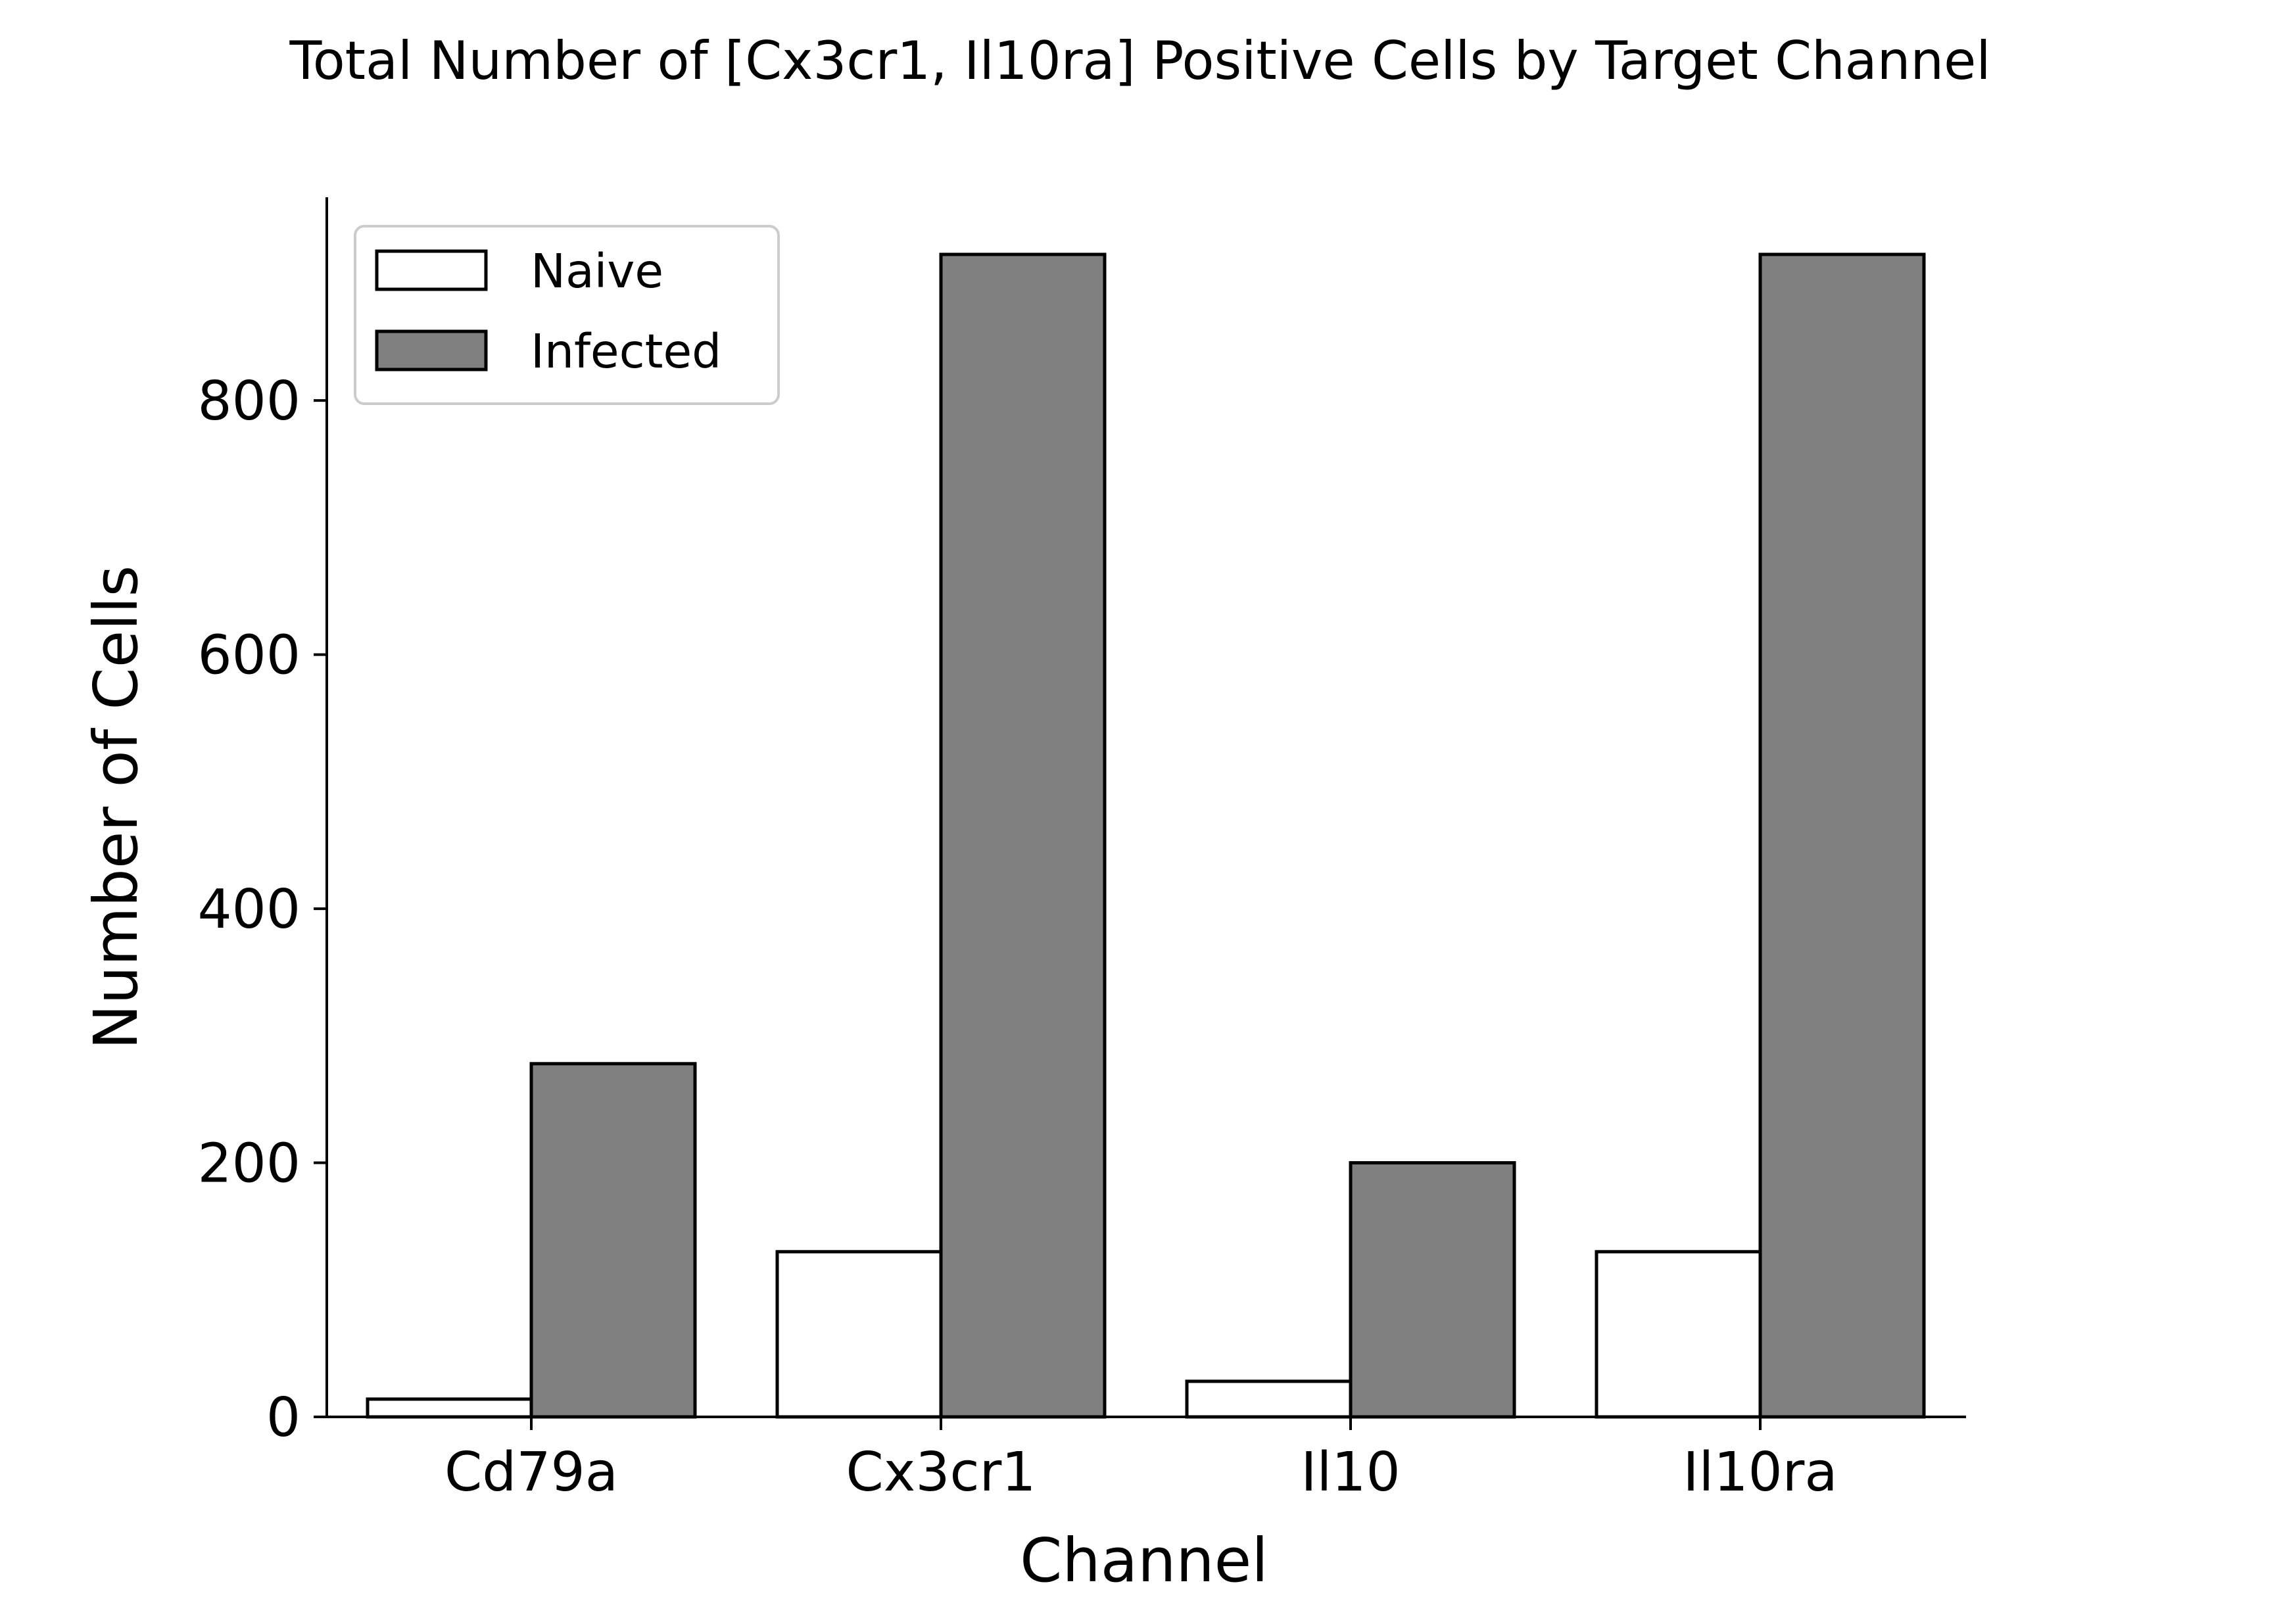 The image size is (2281, 1624). I want to click on y-tick-label: 0, so click(283, 1418).